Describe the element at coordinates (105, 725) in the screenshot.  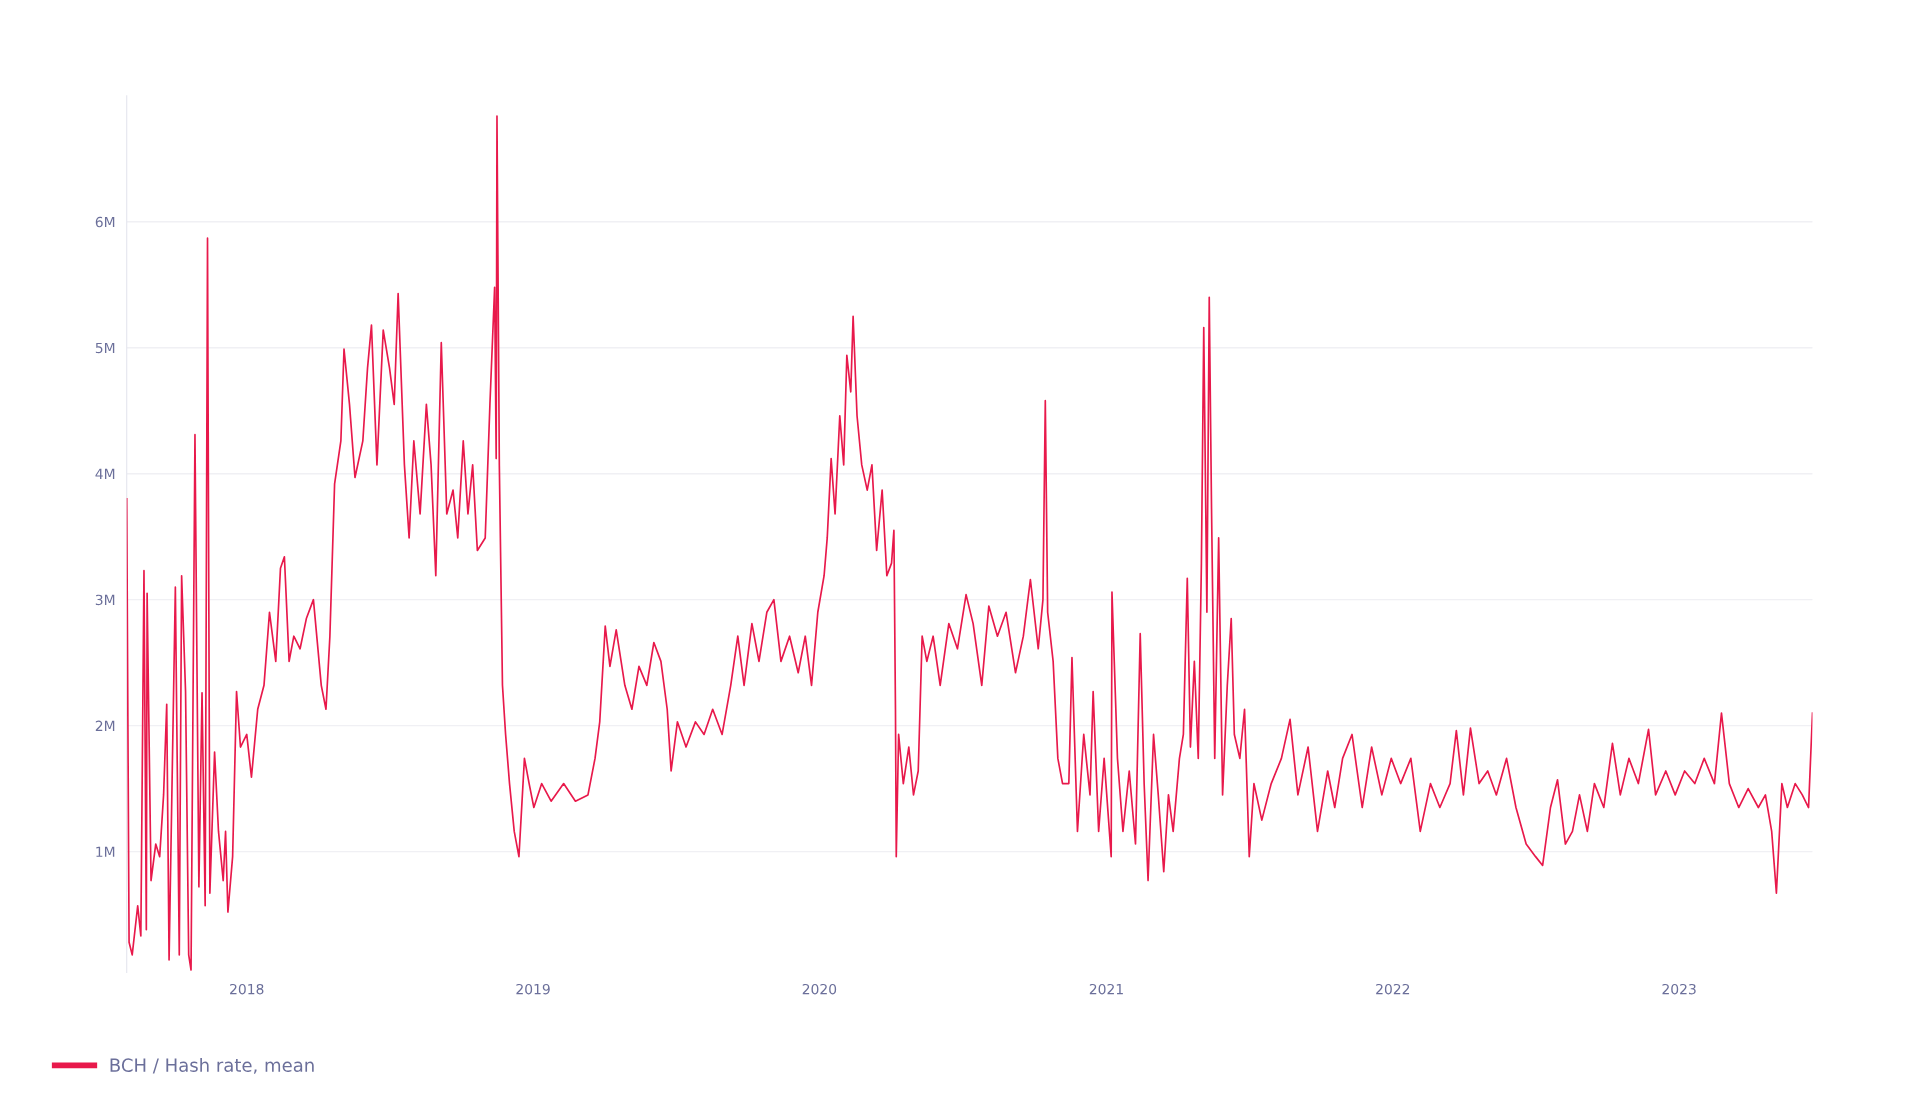
I see `y-tick-label: 2M` at that location.